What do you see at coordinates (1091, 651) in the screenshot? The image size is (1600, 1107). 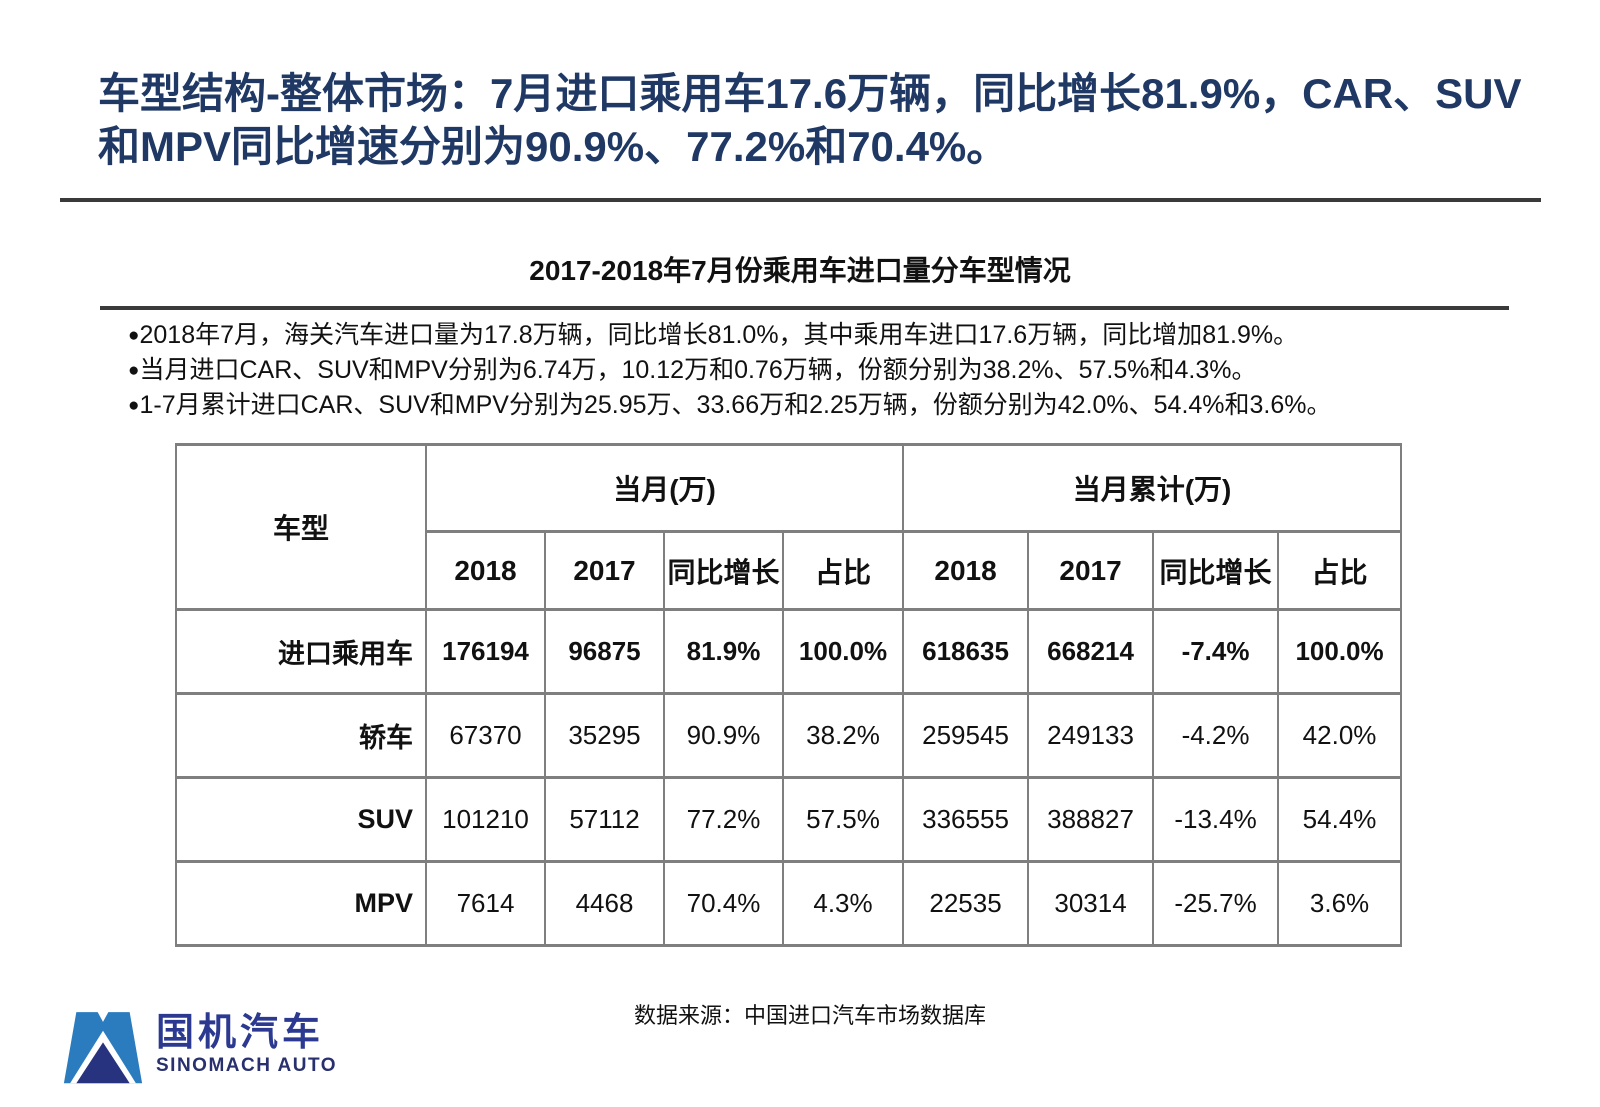 I see `cell: 668214` at bounding box center [1091, 651].